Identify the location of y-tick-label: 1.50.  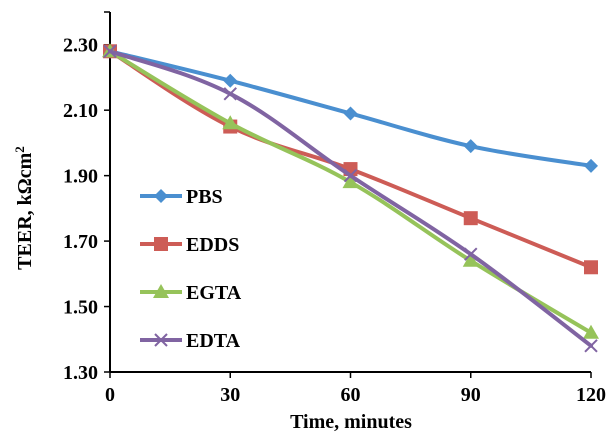
(80, 308).